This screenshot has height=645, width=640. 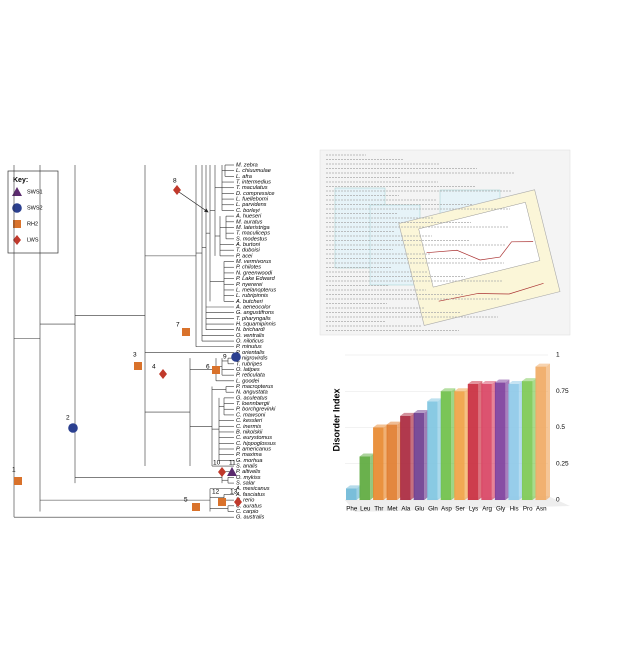 What do you see at coordinates (406, 509) in the screenshot?
I see `x-tick-label: Ala` at bounding box center [406, 509].